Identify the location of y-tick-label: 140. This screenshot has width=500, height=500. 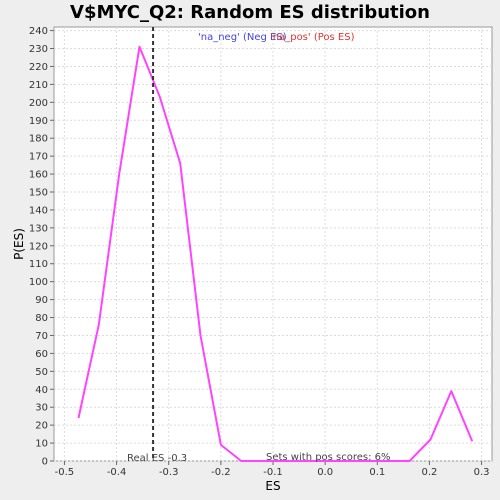
(38, 210).